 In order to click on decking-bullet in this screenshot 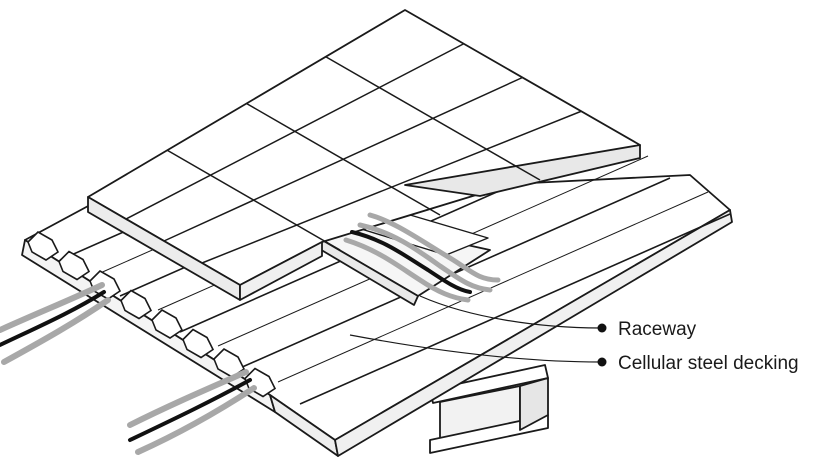, I will do `click(602, 362)`.